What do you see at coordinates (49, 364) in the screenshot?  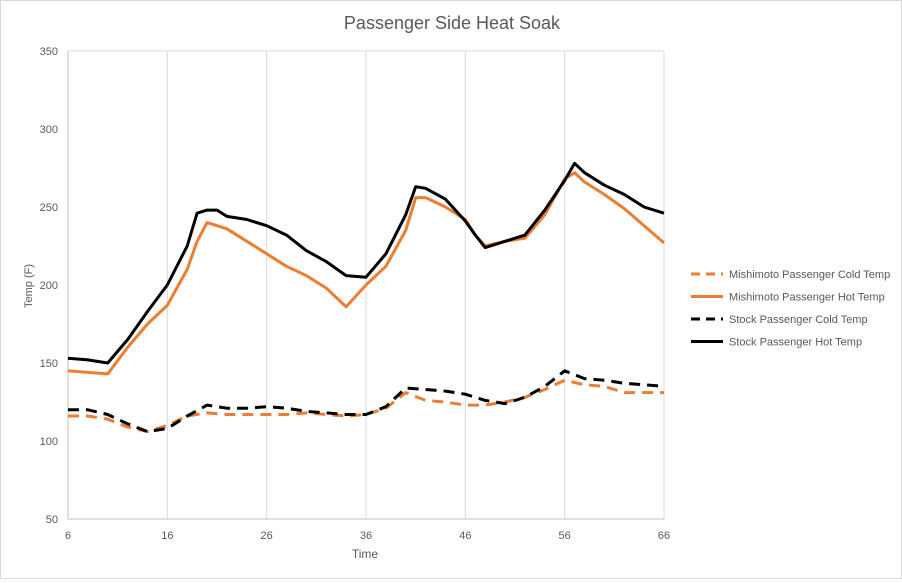 I see `y-tick-label: 150` at bounding box center [49, 364].